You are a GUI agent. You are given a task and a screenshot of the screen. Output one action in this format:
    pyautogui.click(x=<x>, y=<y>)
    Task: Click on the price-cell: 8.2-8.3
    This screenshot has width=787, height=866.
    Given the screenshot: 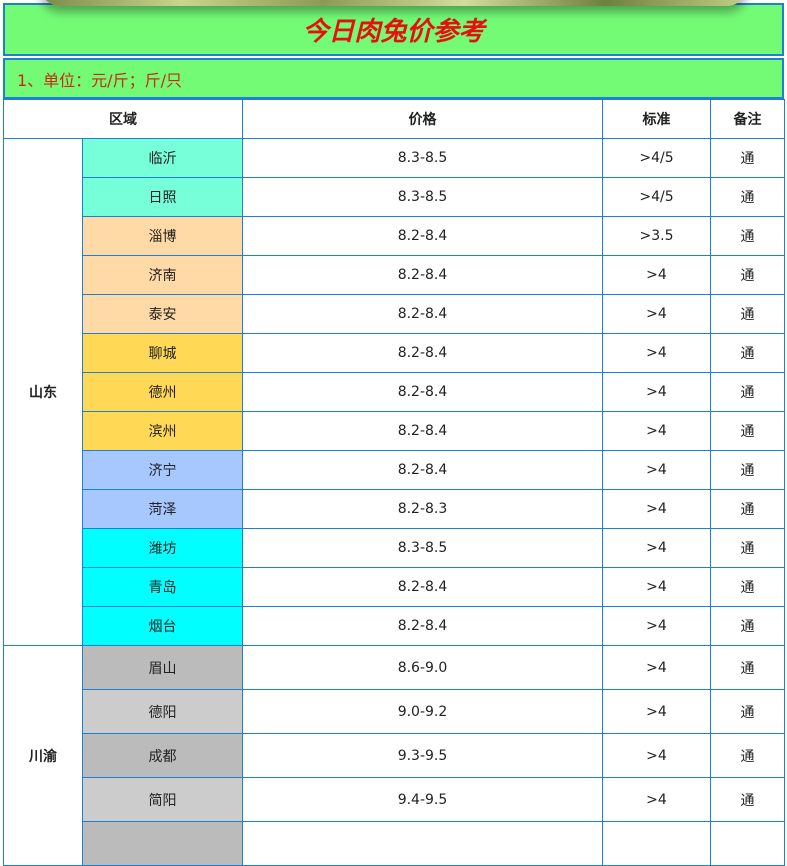 What is the action you would take?
    pyautogui.click(x=422, y=509)
    